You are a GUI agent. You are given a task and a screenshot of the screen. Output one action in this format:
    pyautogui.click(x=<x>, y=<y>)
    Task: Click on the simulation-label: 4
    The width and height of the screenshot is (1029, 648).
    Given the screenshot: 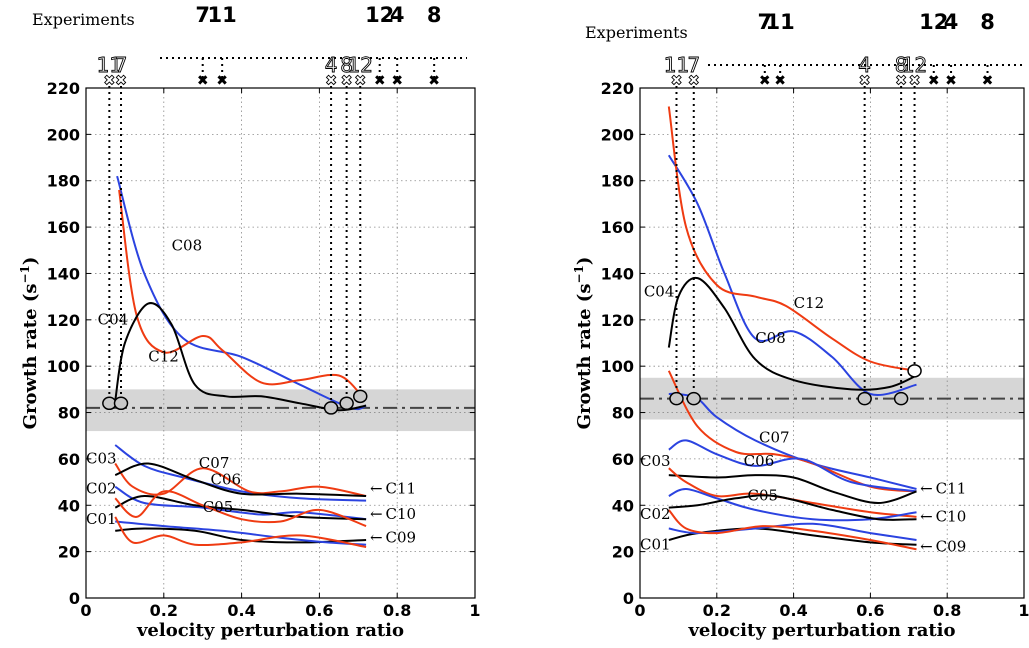 What is the action you would take?
    pyautogui.click(x=864, y=65)
    